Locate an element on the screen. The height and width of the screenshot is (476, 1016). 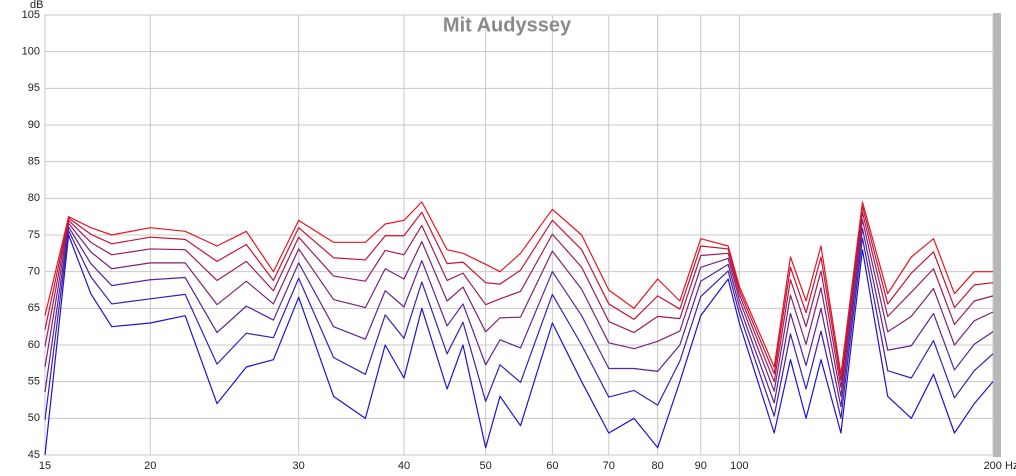
y-tick-label: 85 is located at coordinates (34, 162).